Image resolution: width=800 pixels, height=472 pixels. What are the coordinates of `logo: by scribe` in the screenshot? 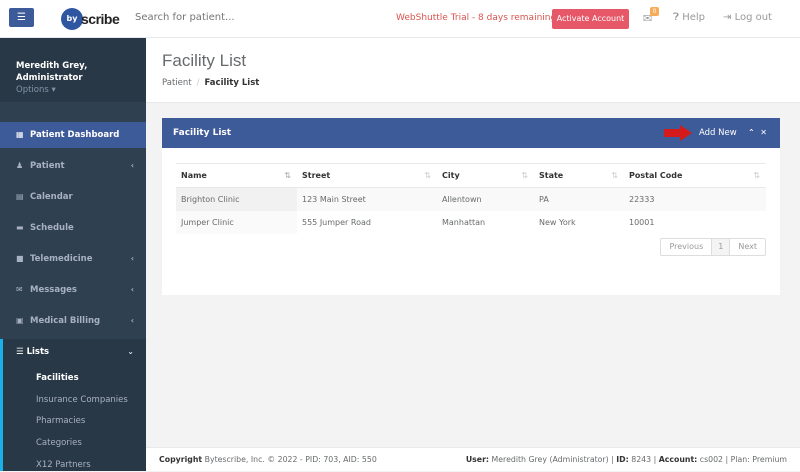 It's located at (90, 19).